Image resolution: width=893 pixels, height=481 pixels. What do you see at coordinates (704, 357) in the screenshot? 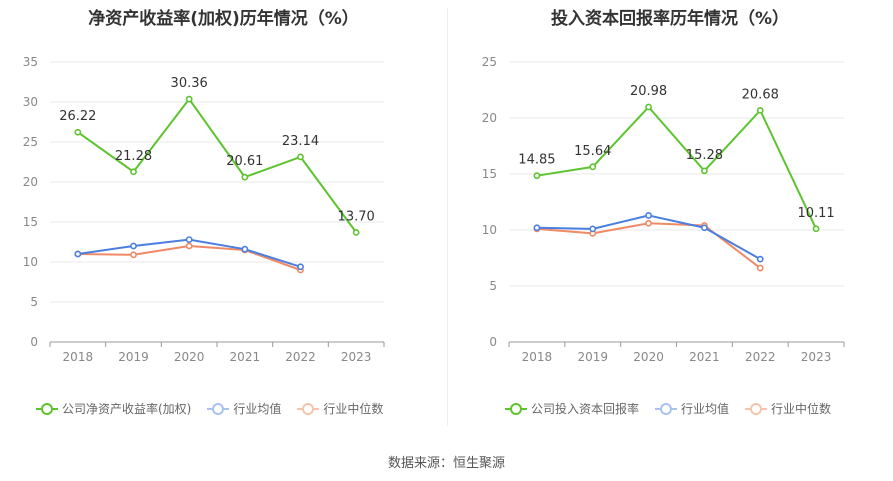
I see `roic-x-tick-label: 2021` at bounding box center [704, 357].